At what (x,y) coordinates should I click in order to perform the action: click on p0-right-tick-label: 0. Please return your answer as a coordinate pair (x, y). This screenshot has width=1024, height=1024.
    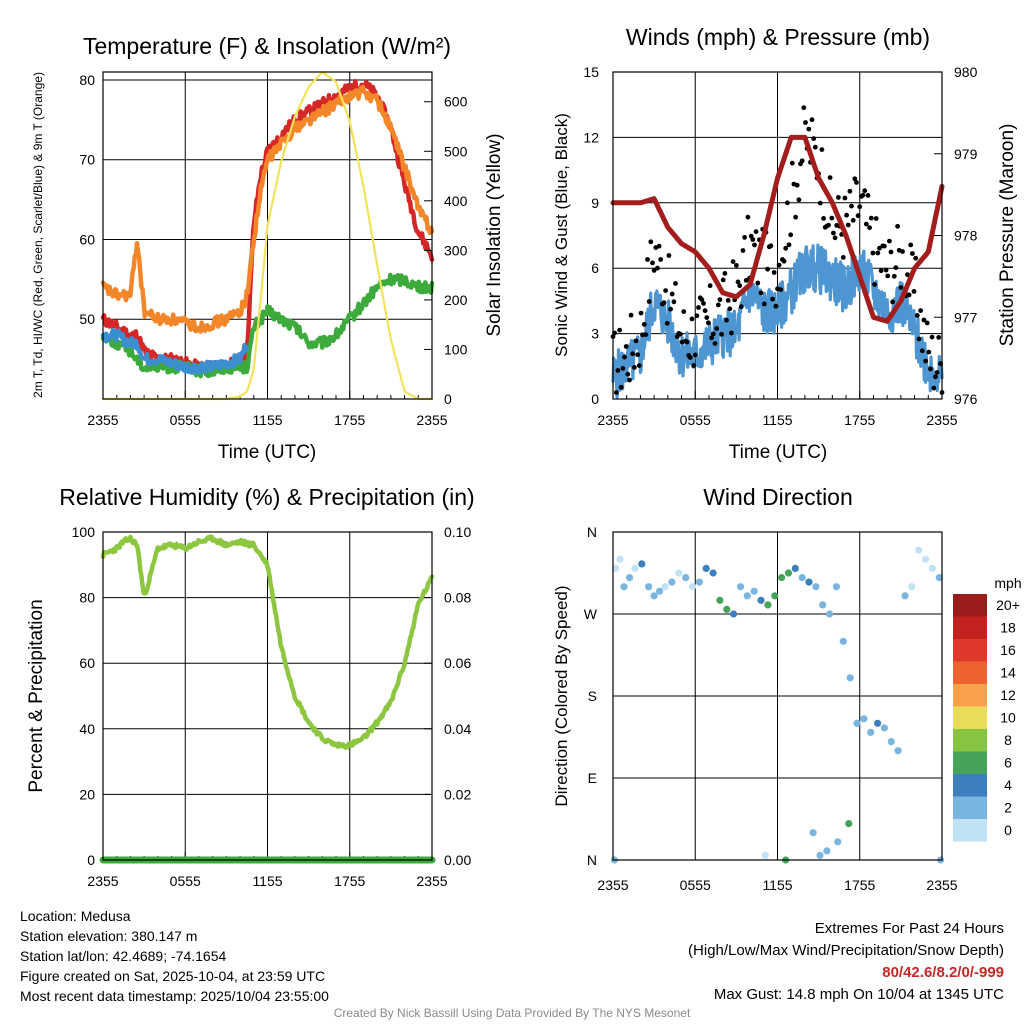
    Looking at the image, I should click on (448, 399).